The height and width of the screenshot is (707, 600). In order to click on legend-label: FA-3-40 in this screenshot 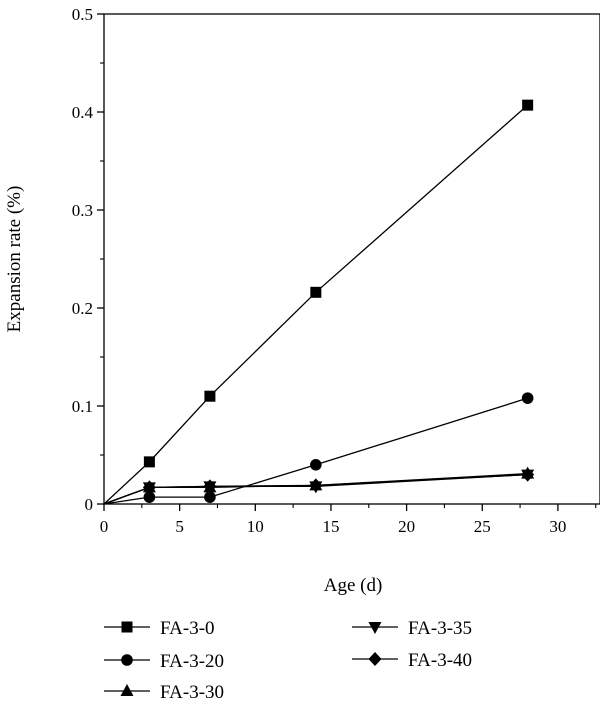, I will do `click(440, 660)`.